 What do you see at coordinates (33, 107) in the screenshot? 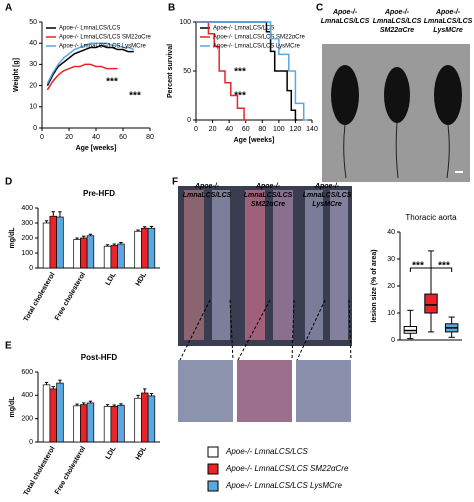
I see `y-tick-label: 10` at bounding box center [33, 107].